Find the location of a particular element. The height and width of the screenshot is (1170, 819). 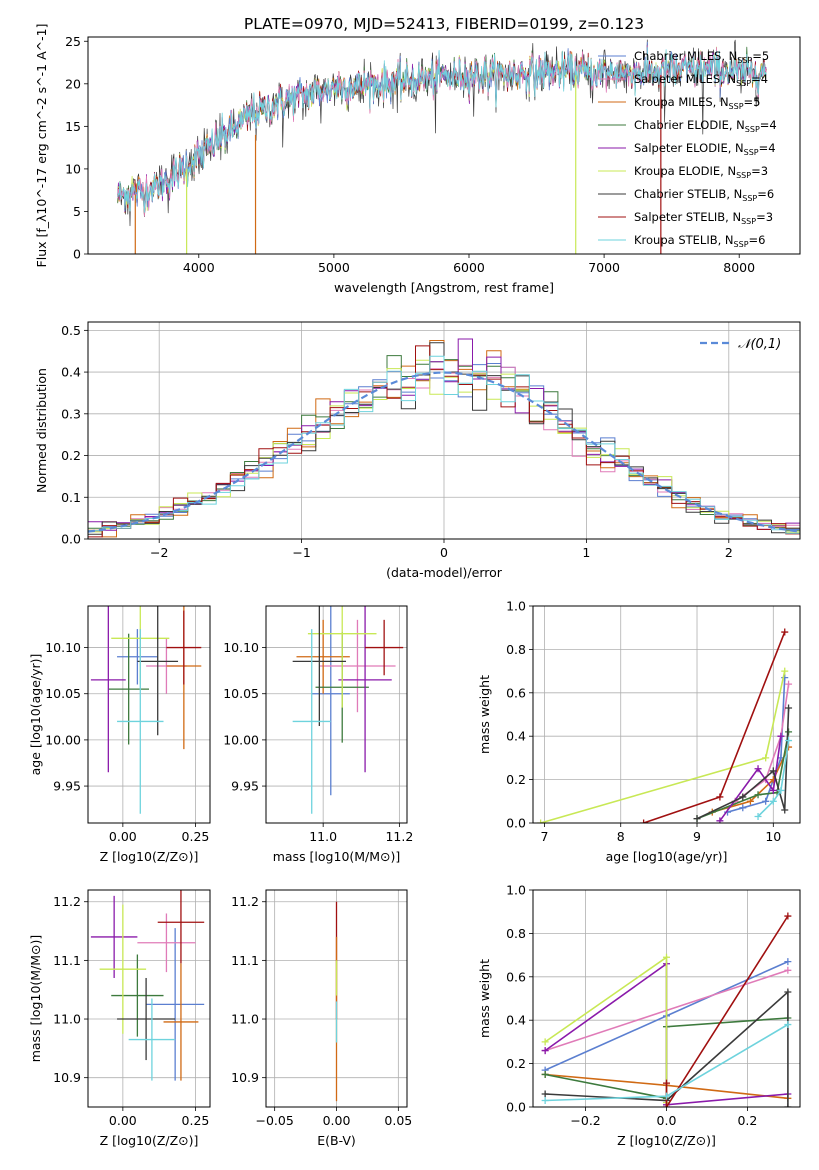

y-tick-label: 15 is located at coordinates (73, 126).